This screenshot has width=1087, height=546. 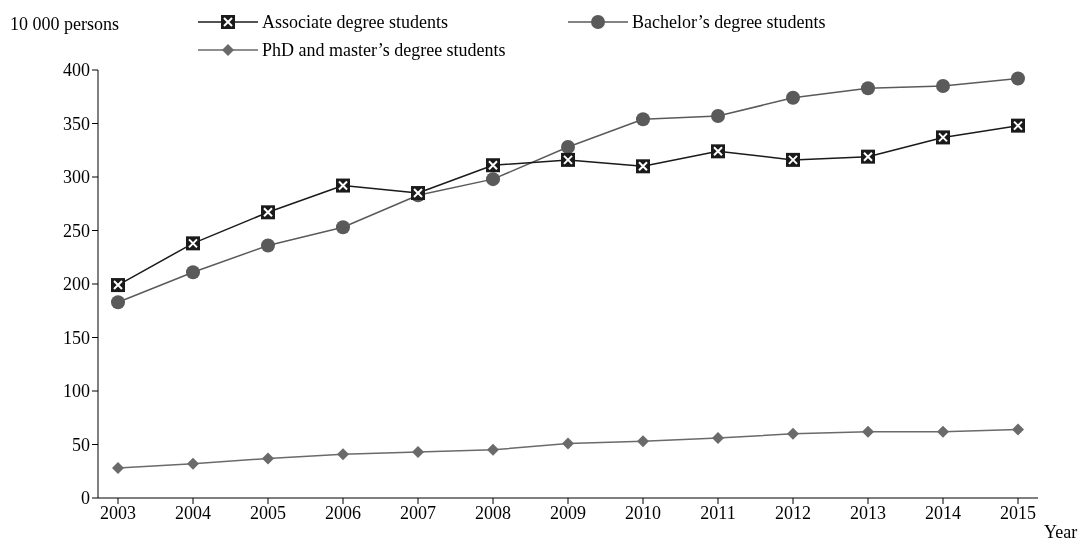 I want to click on y-axis-title: 10 000 persons, so click(x=64, y=24).